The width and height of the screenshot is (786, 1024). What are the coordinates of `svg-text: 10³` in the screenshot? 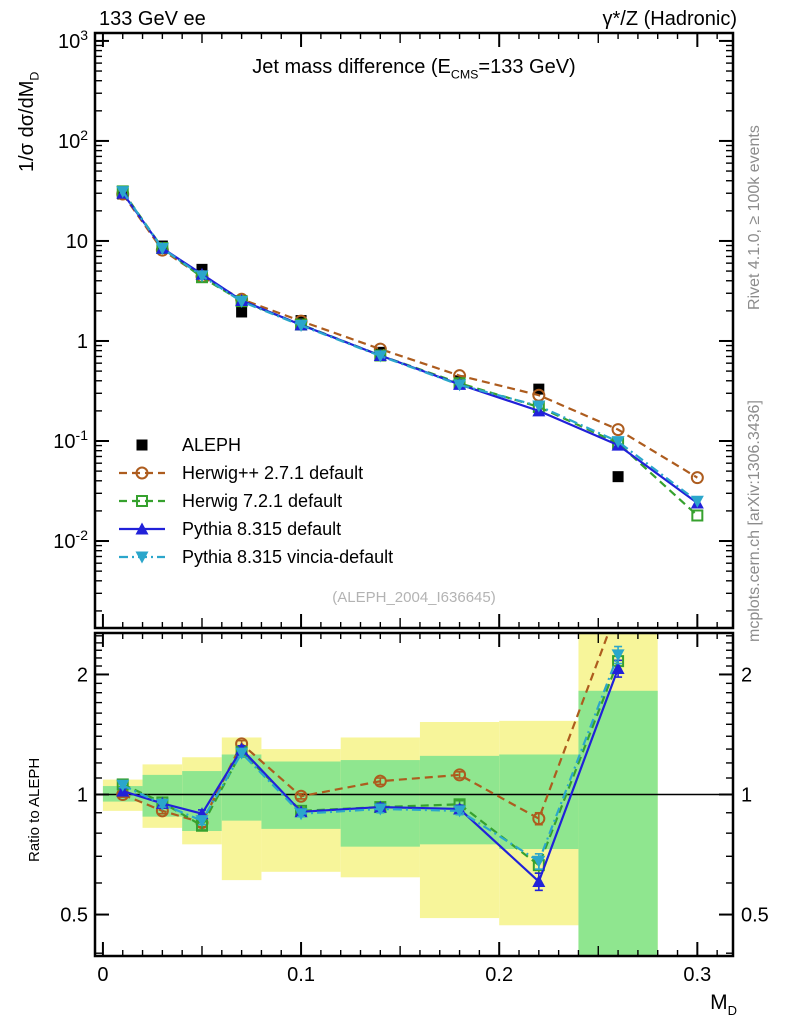 It's located at (73, 40).